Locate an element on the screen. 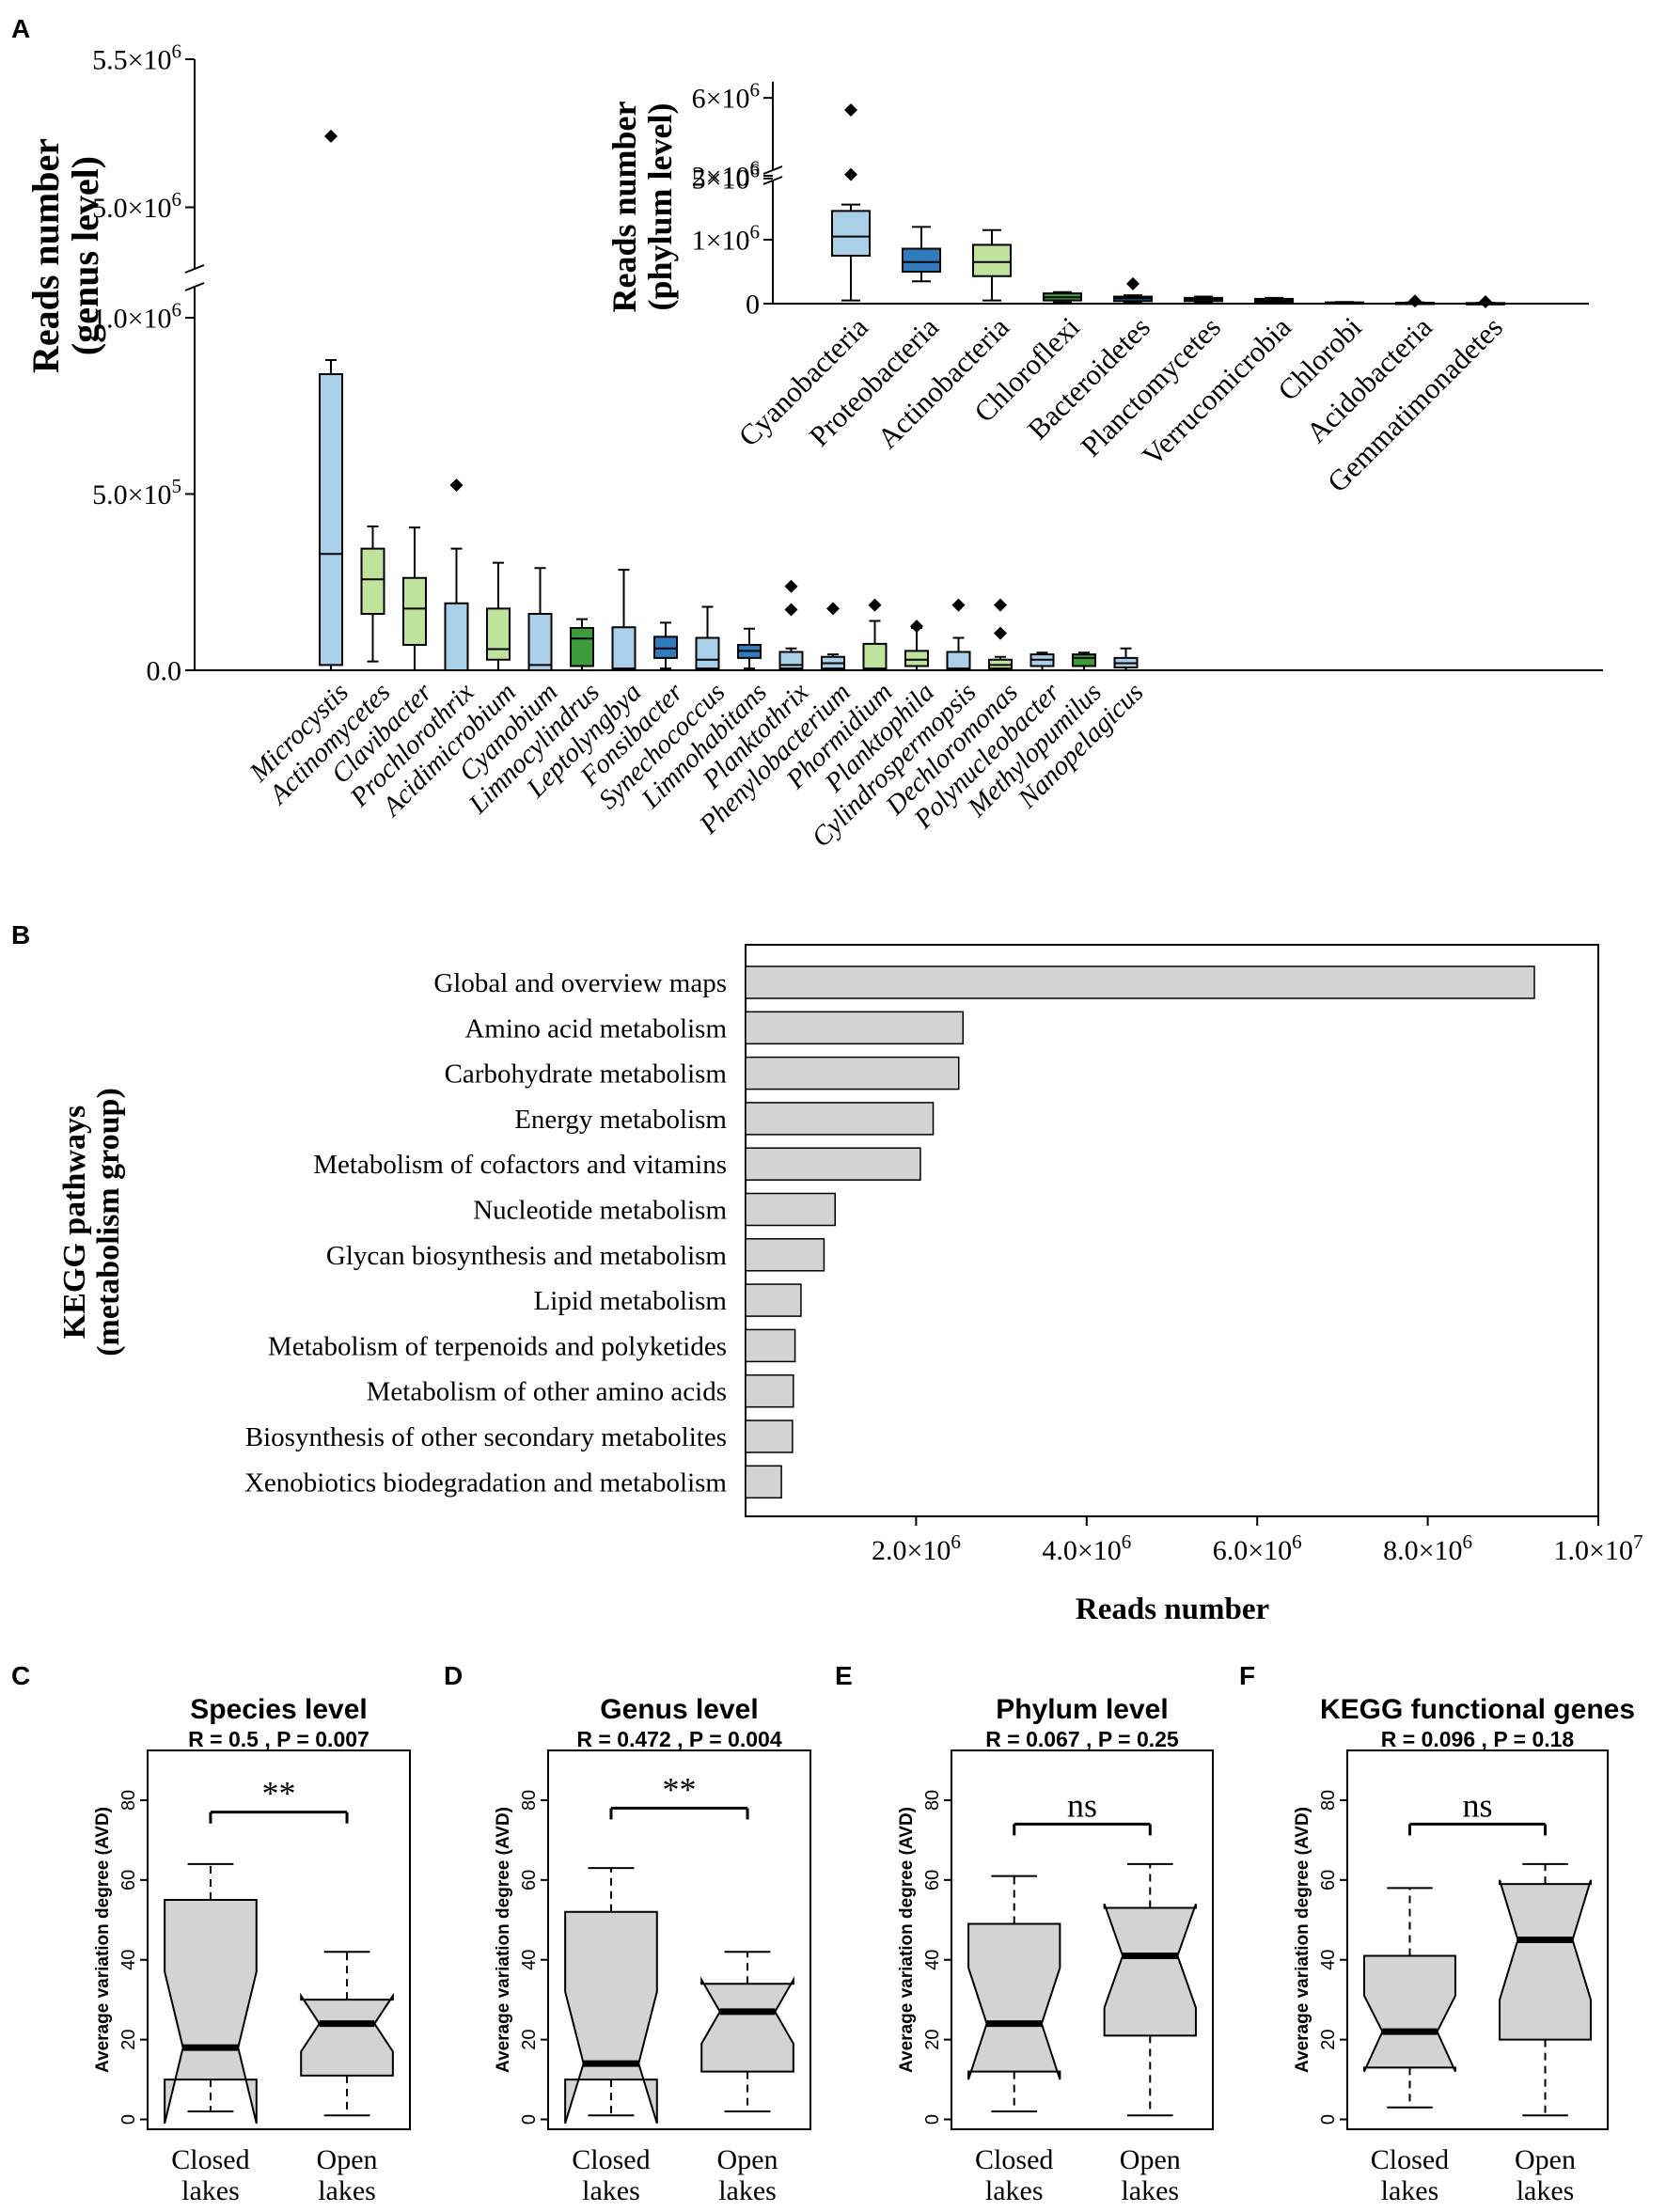  category-label: Lipid metabolism is located at coordinates (631, 1301).